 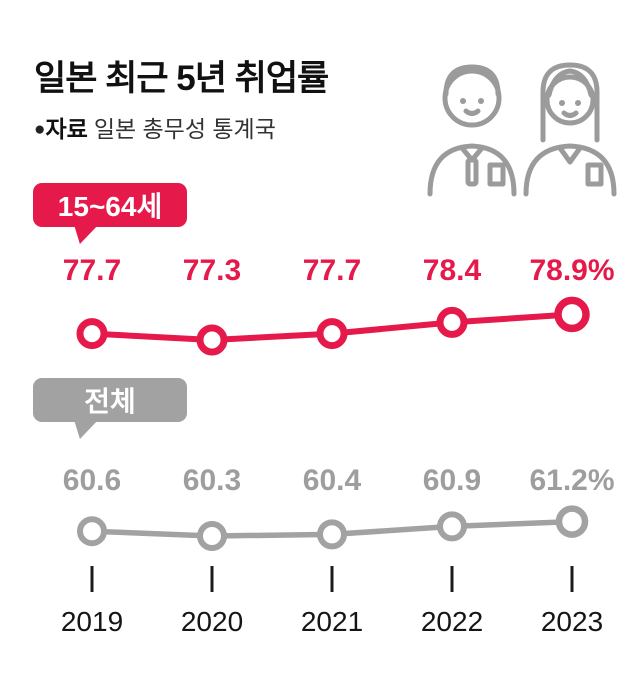 What do you see at coordinates (452, 621) in the screenshot?
I see `year-label: 2022` at bounding box center [452, 621].